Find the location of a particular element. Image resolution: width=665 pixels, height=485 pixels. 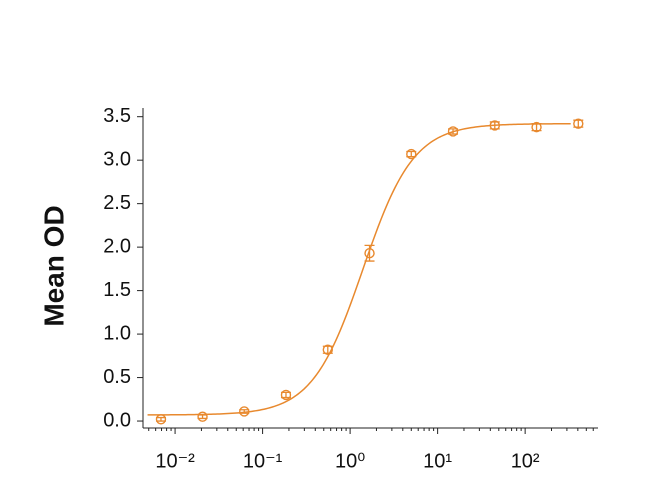

y-tick-label: 2.0 is located at coordinates (117, 246).